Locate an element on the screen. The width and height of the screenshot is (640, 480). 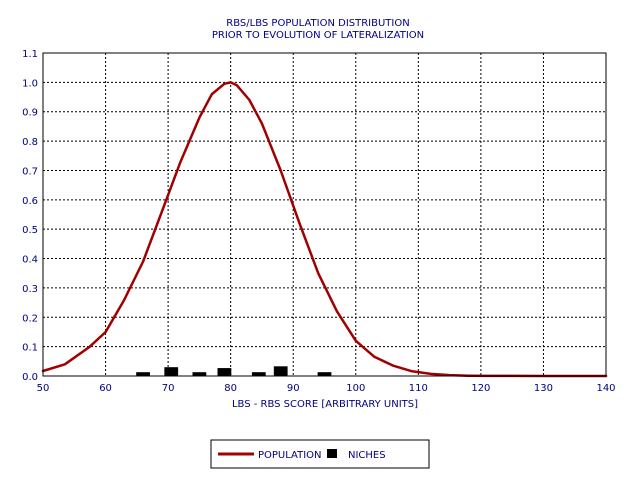
y-tick-label: 0.7 is located at coordinates (30, 171).